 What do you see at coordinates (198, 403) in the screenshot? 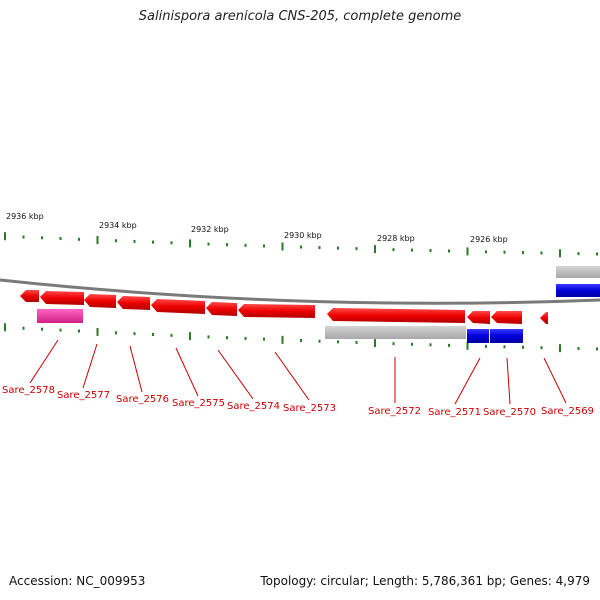
I see `gene-label: Sare_2575` at bounding box center [198, 403].